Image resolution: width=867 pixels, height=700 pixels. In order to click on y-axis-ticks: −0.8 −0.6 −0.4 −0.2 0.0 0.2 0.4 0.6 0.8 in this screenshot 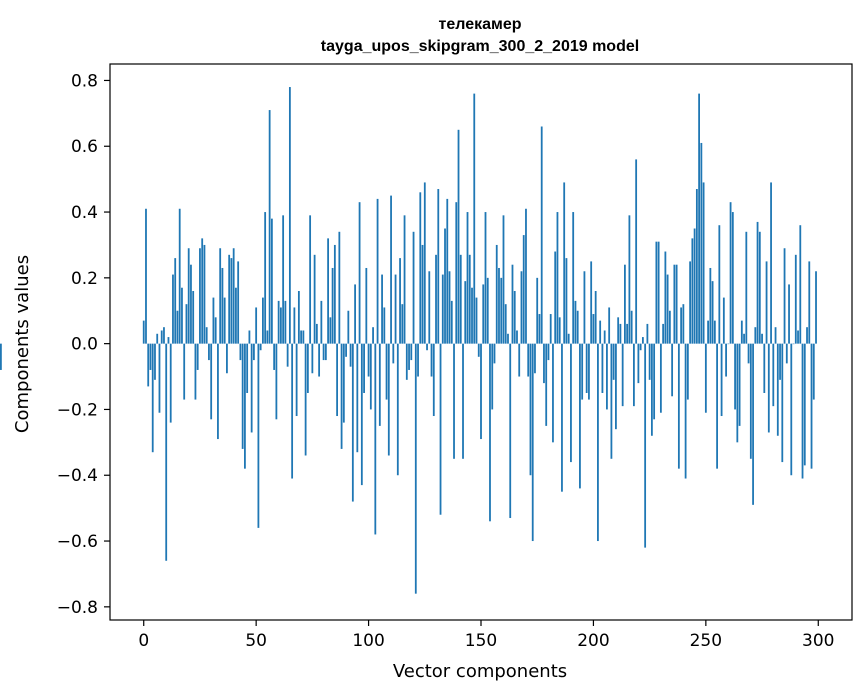, I will do `click(83, 344)`.